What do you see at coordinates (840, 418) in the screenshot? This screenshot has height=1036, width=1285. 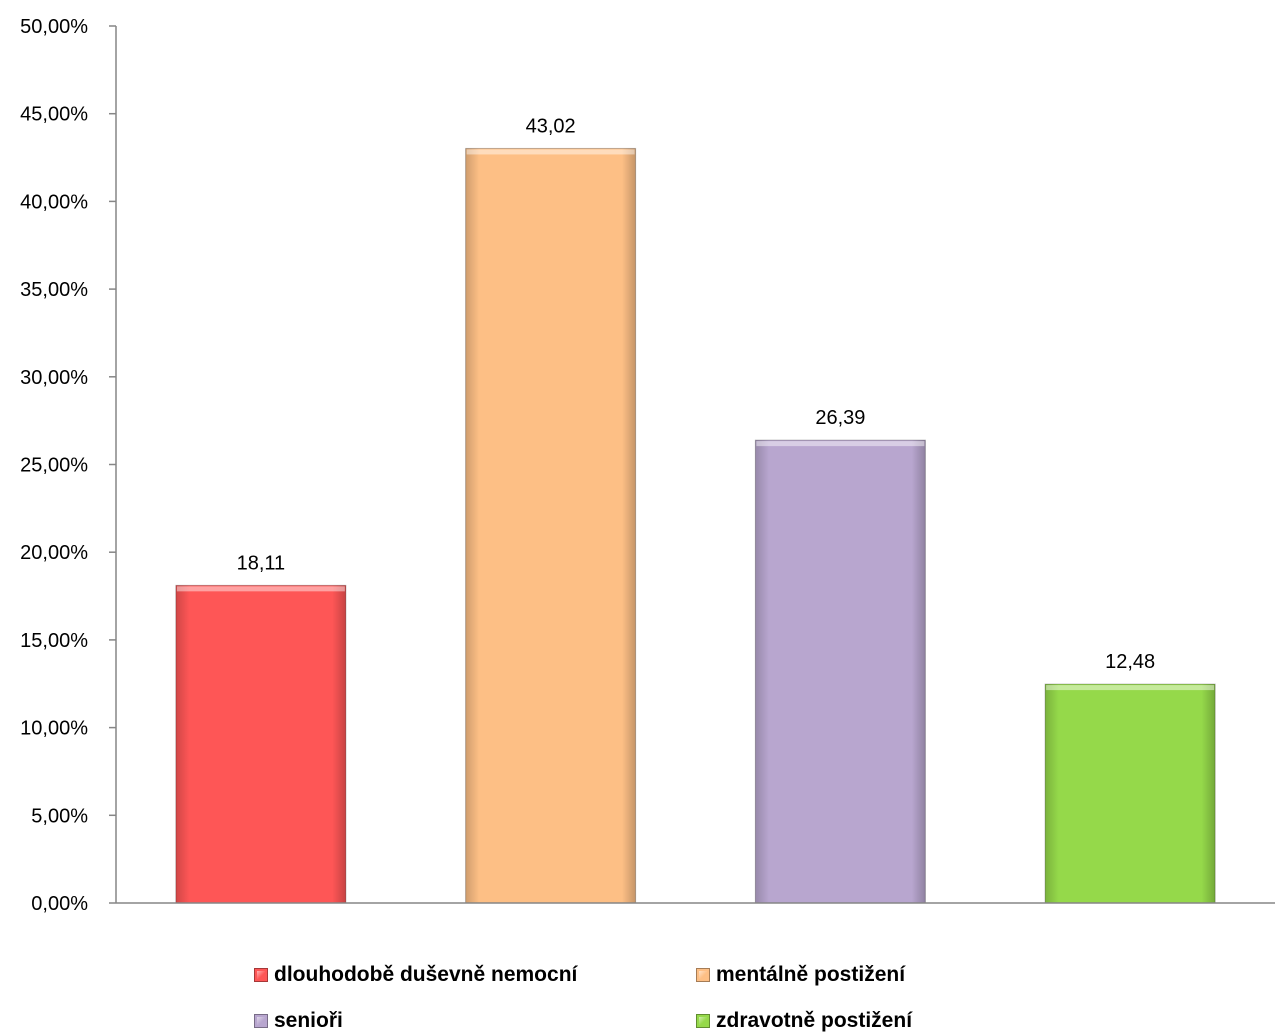 I see `data-label: 26,39` at bounding box center [840, 418].